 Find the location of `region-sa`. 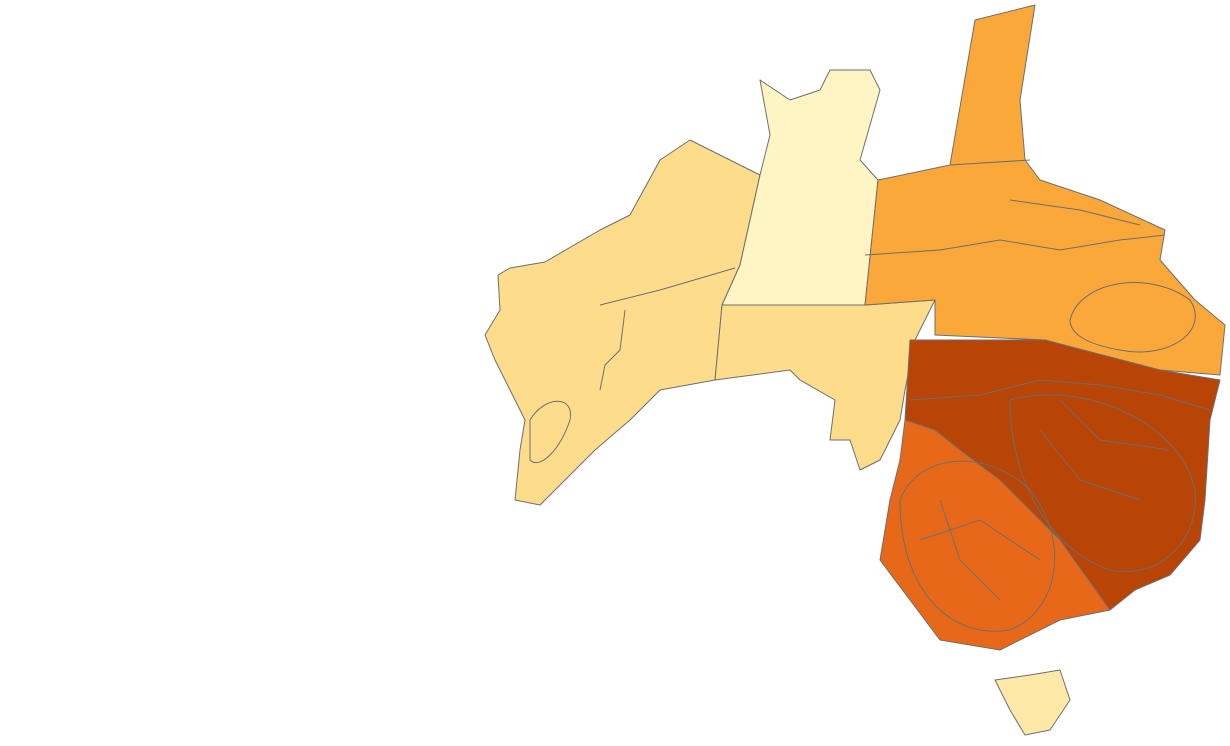

region-sa is located at coordinates (825, 385).